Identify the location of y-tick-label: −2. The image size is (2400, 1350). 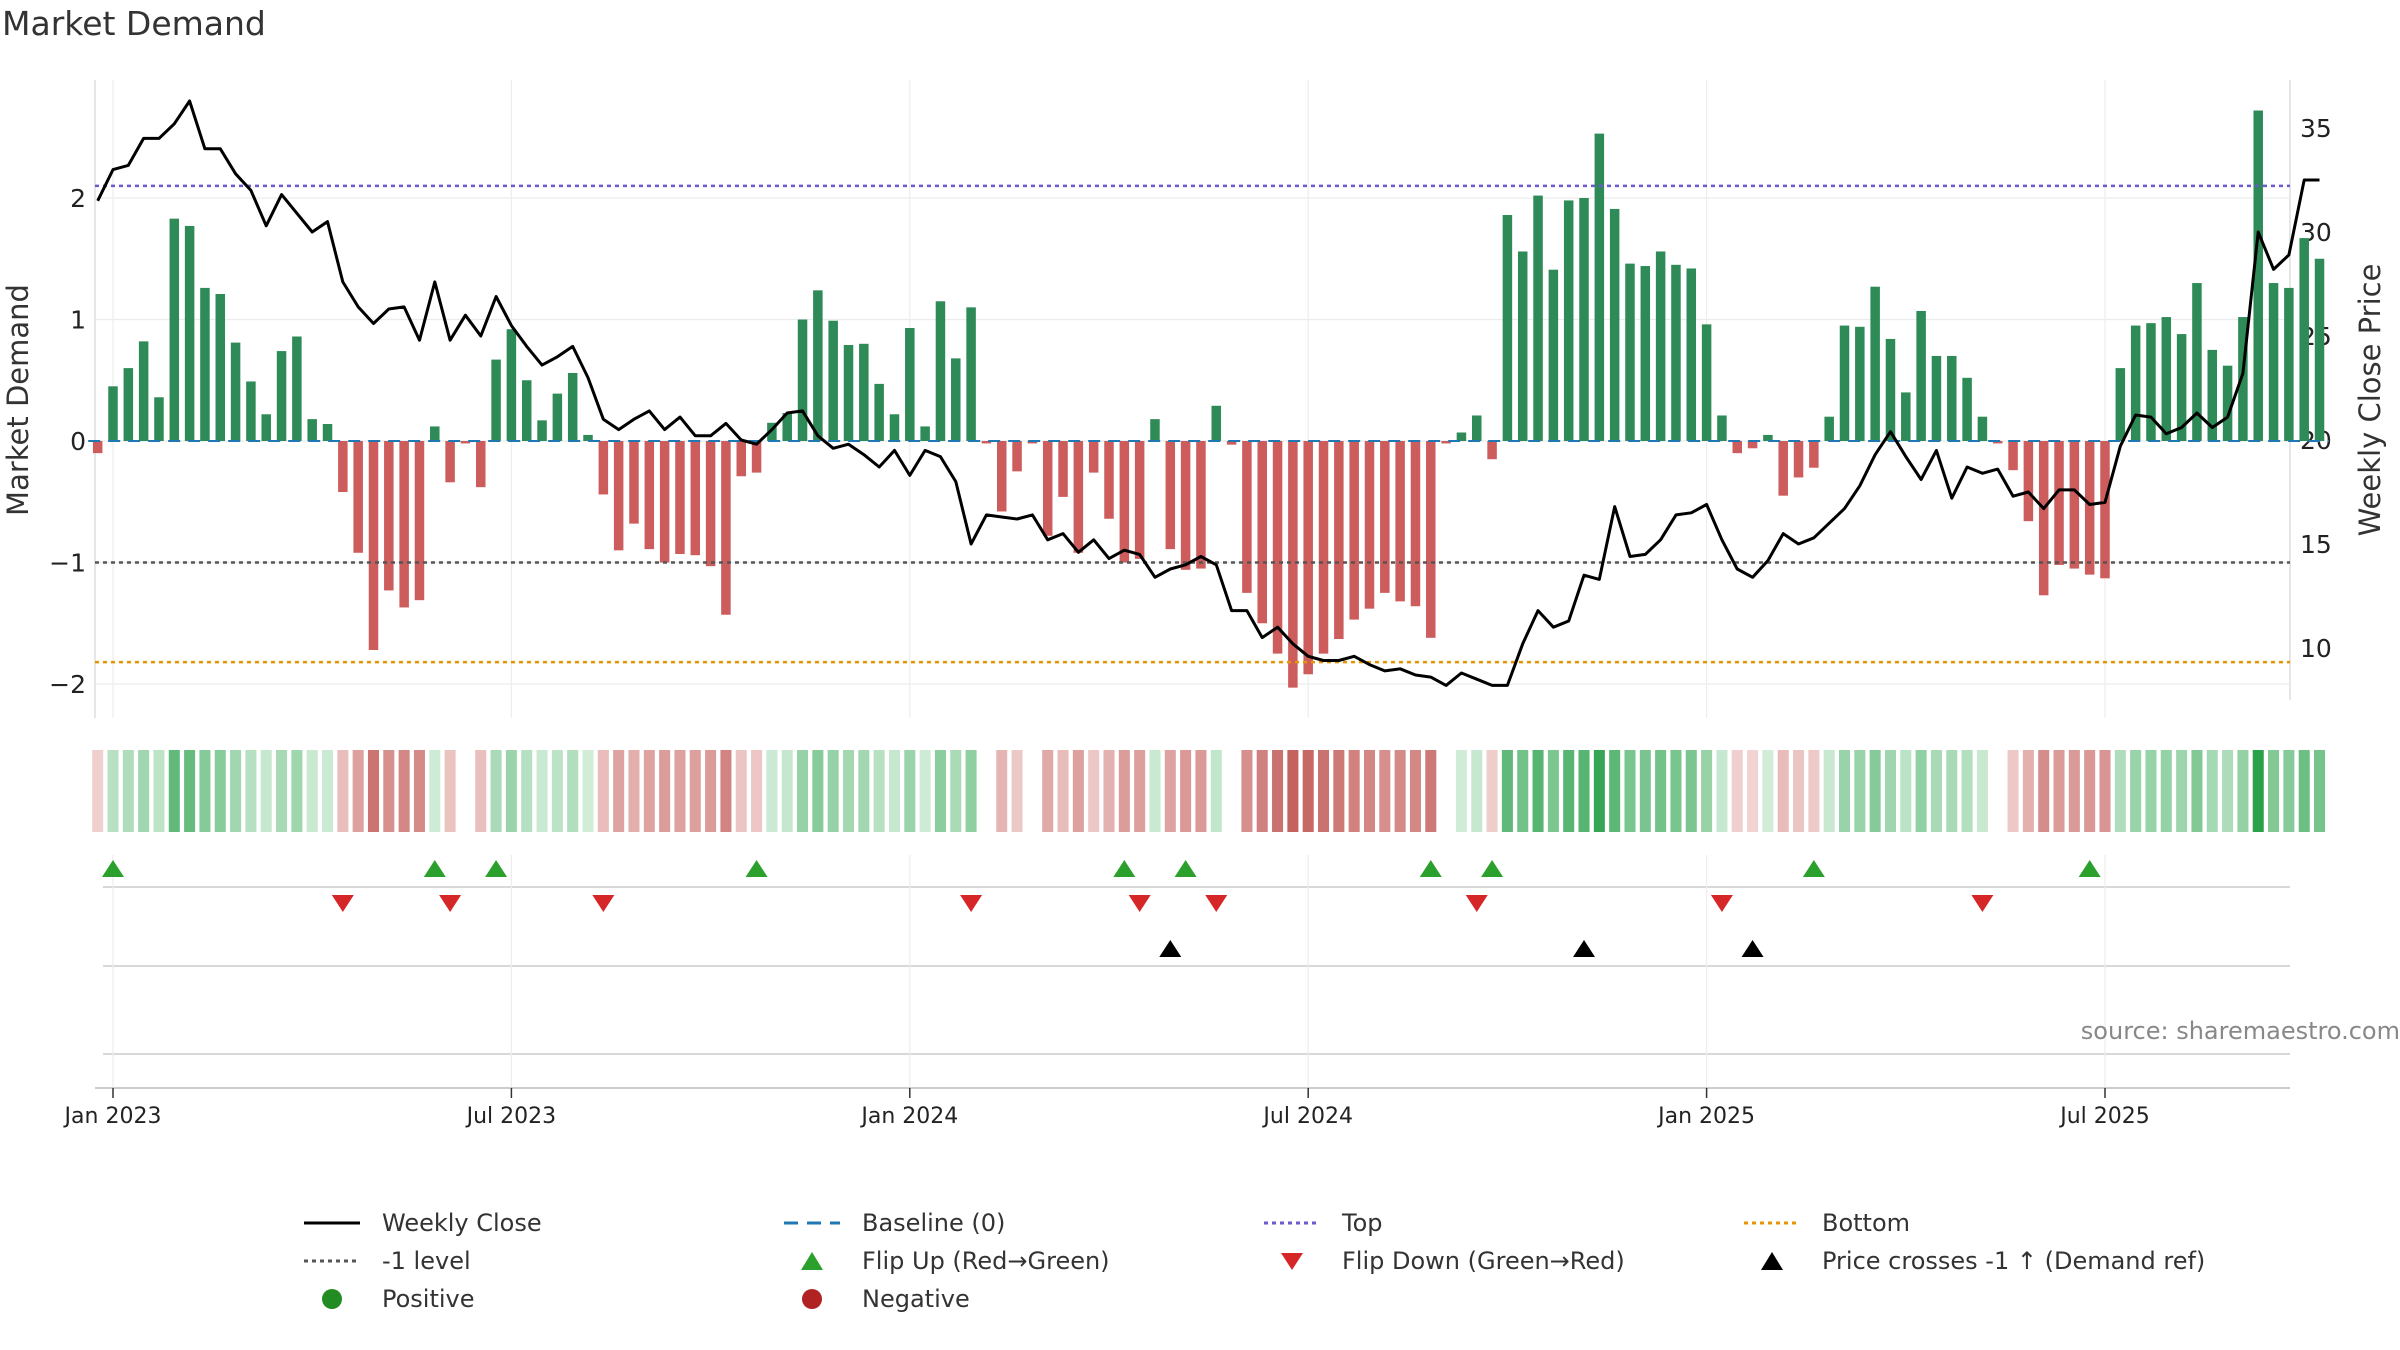
(67, 684).